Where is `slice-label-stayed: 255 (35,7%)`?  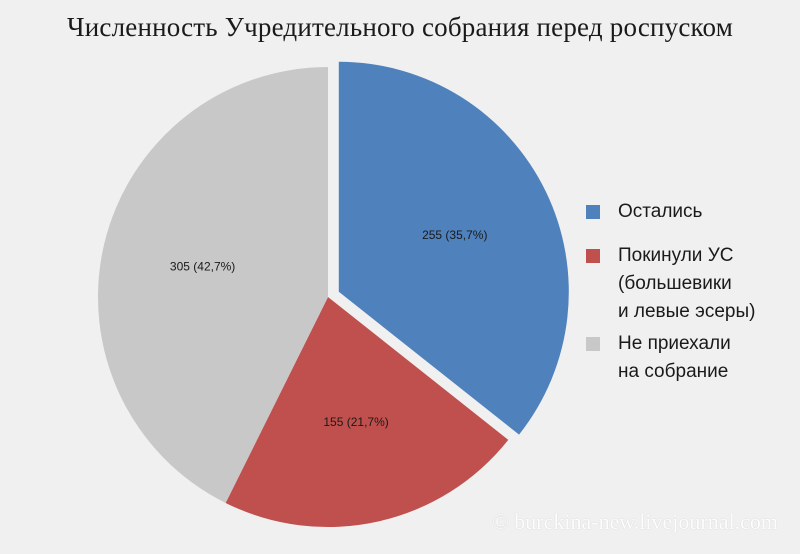
slice-label-stayed: 255 (35,7%) is located at coordinates (454, 235).